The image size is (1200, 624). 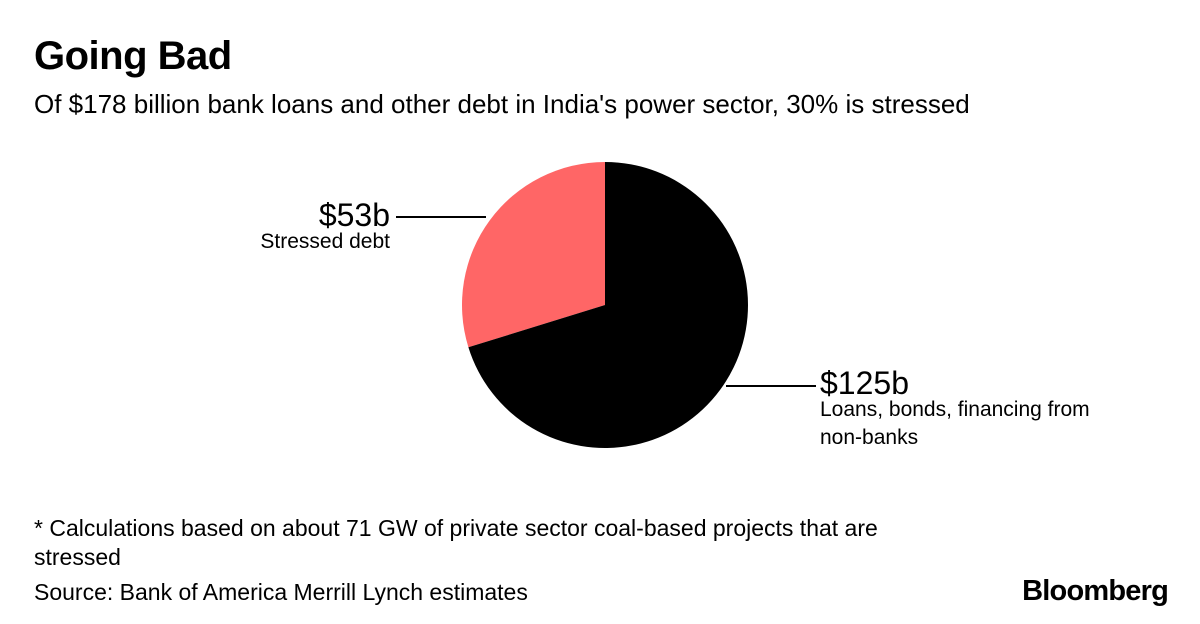 What do you see at coordinates (354, 215) in the screenshot?
I see `stressed-debt-value: $53b` at bounding box center [354, 215].